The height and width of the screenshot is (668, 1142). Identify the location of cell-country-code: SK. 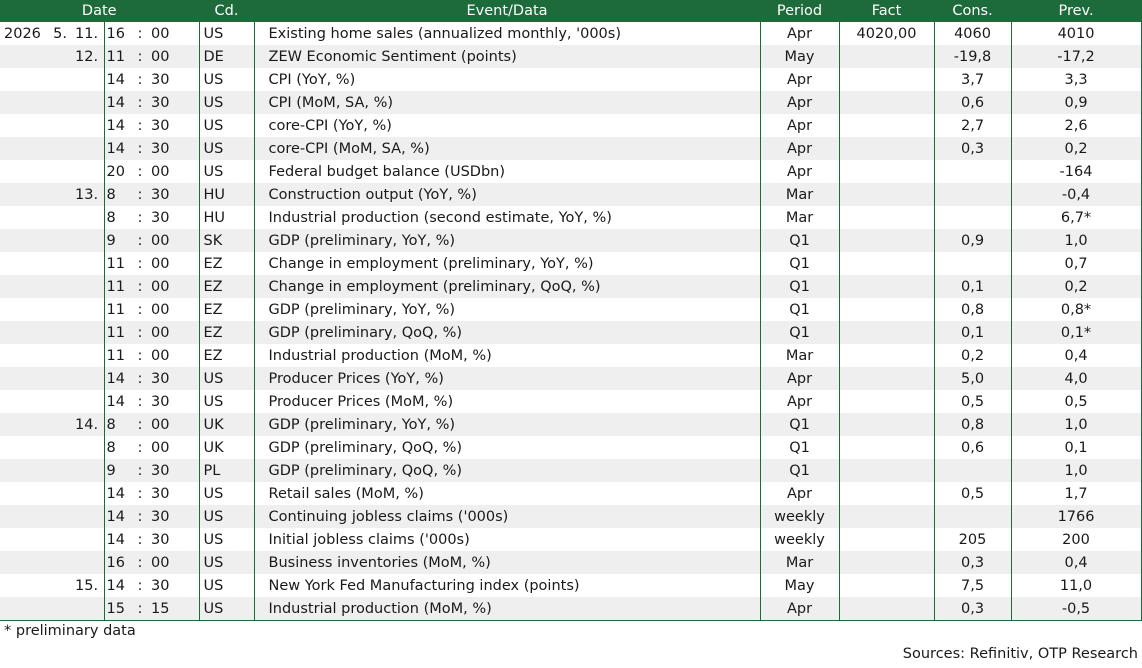
(227, 240).